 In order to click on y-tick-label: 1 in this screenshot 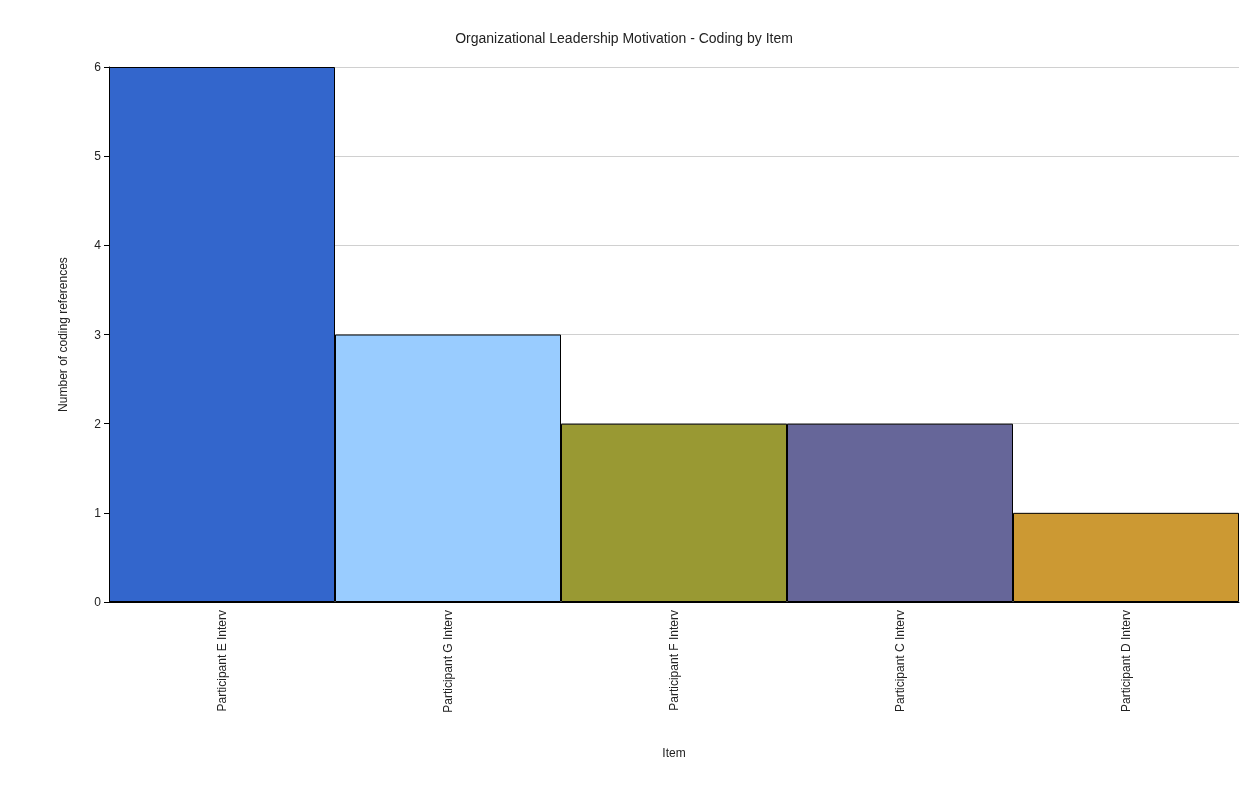, I will do `click(98, 512)`.